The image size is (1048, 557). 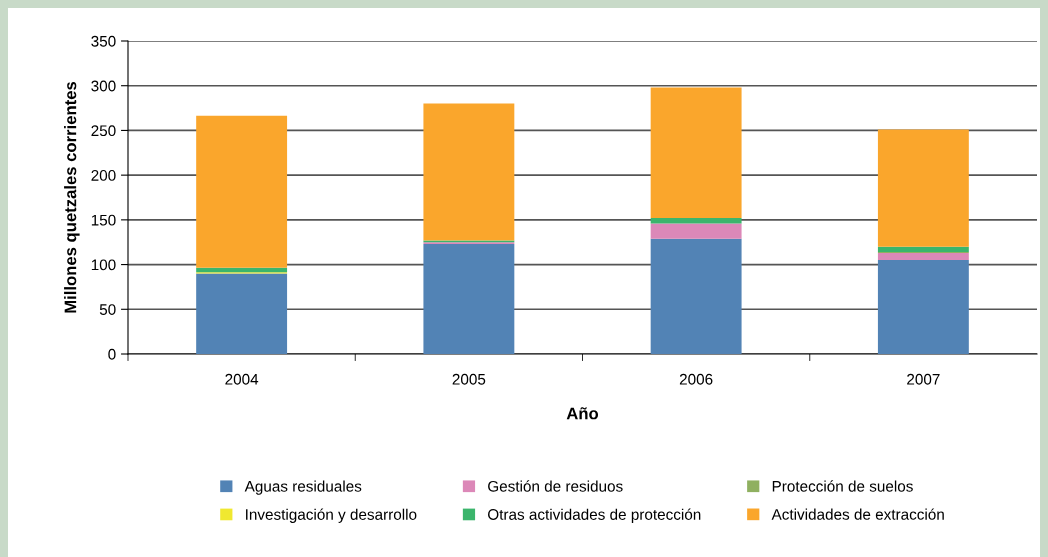 What do you see at coordinates (72, 197) in the screenshot?
I see `y-axis-title: Millones quetzales corrientes` at bounding box center [72, 197].